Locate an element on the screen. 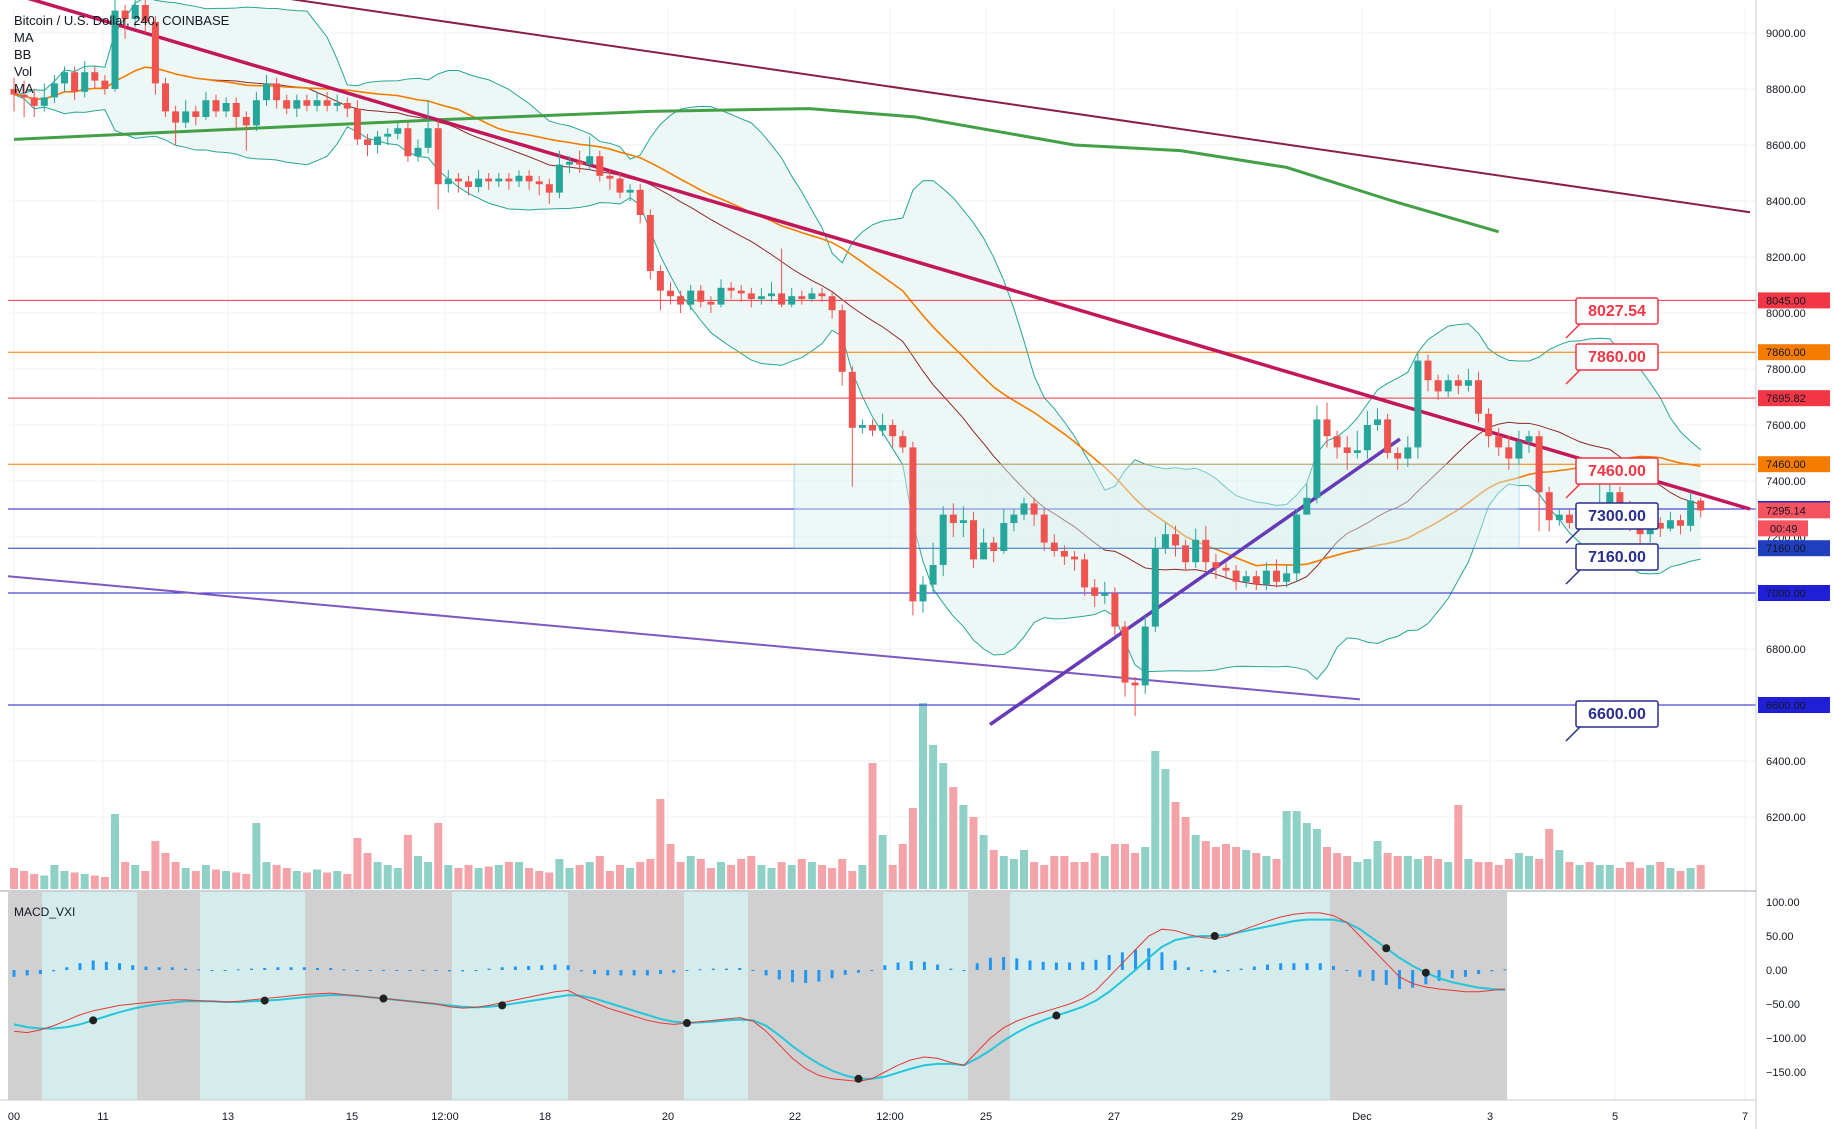  time-tick-label: 22 is located at coordinates (795, 1117).